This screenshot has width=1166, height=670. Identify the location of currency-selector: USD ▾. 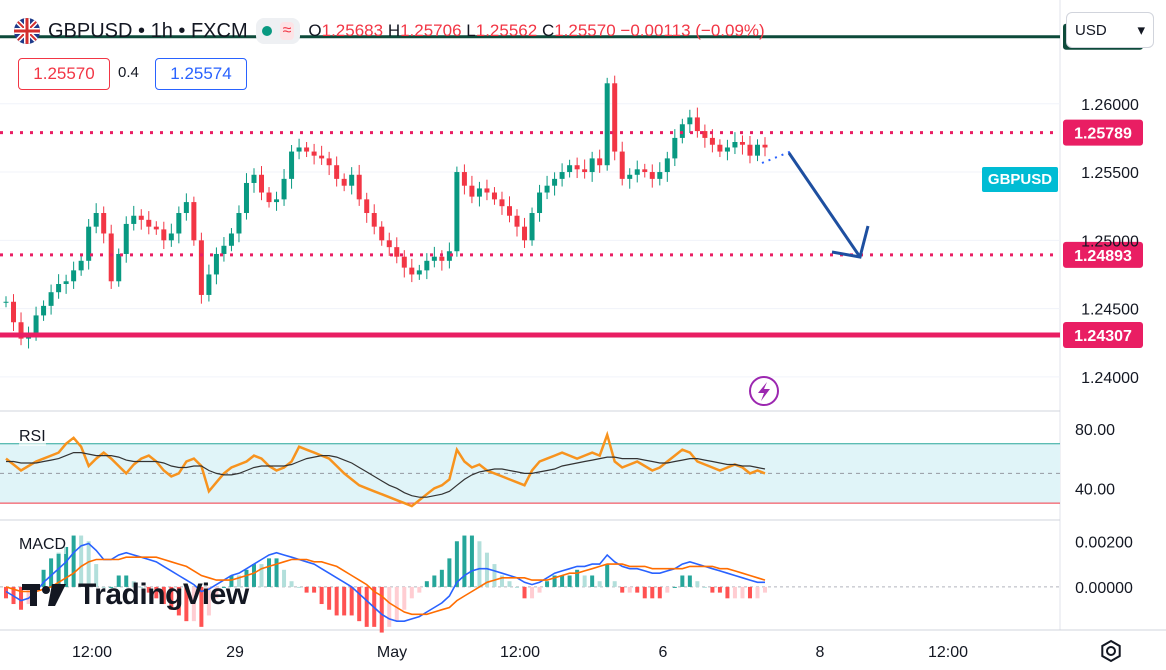
(1110, 30).